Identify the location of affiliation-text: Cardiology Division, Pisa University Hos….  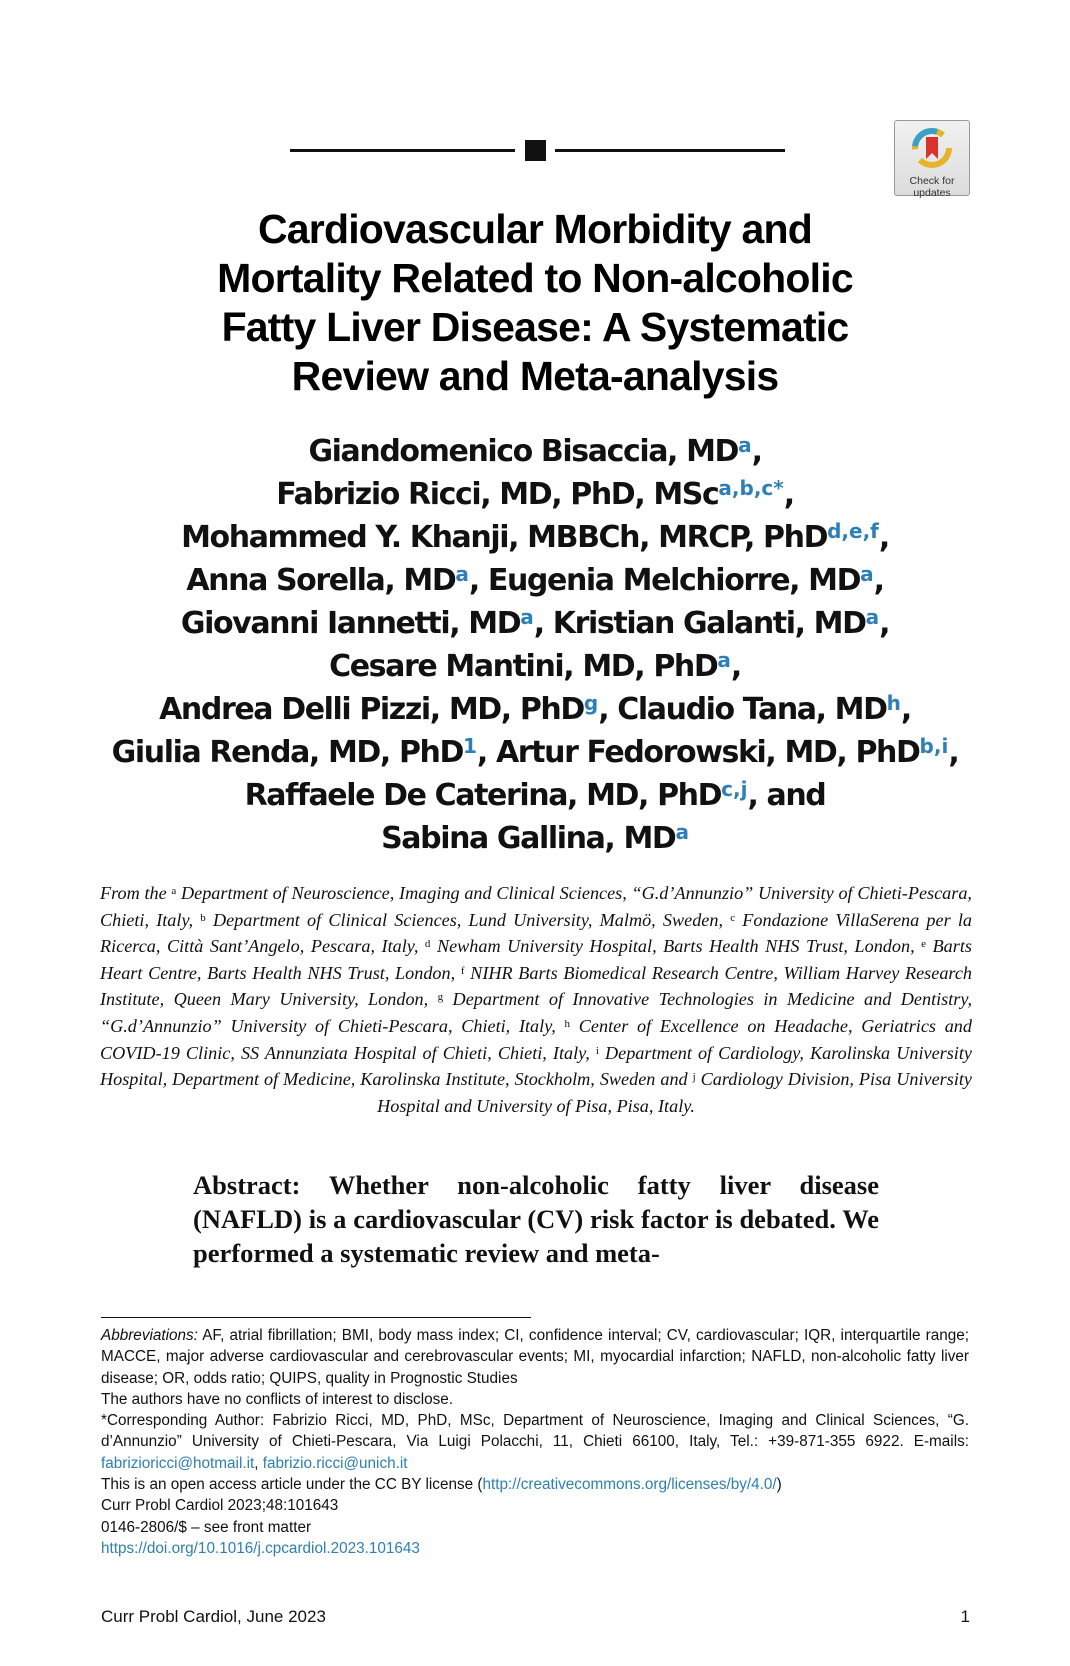
(674, 1092).